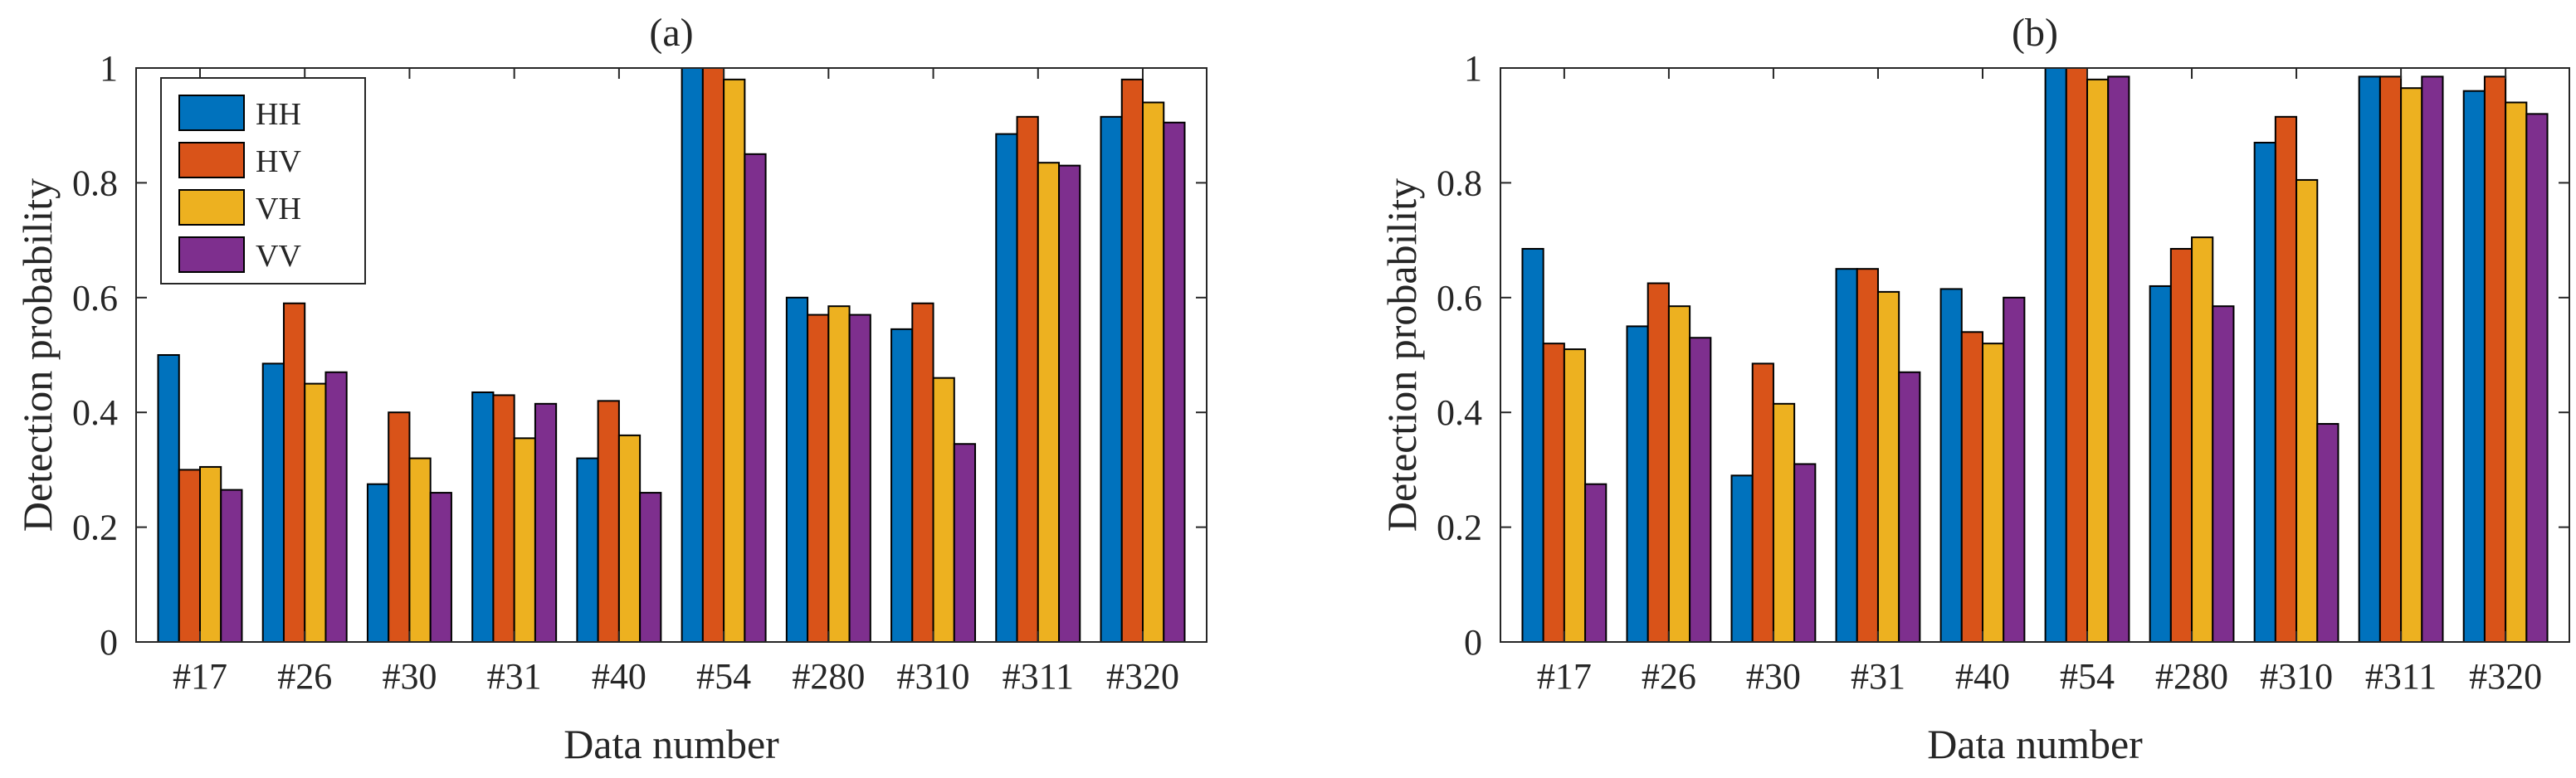 The image size is (2576, 778). What do you see at coordinates (279, 256) in the screenshot?
I see `legend-label-vv: VV` at bounding box center [279, 256].